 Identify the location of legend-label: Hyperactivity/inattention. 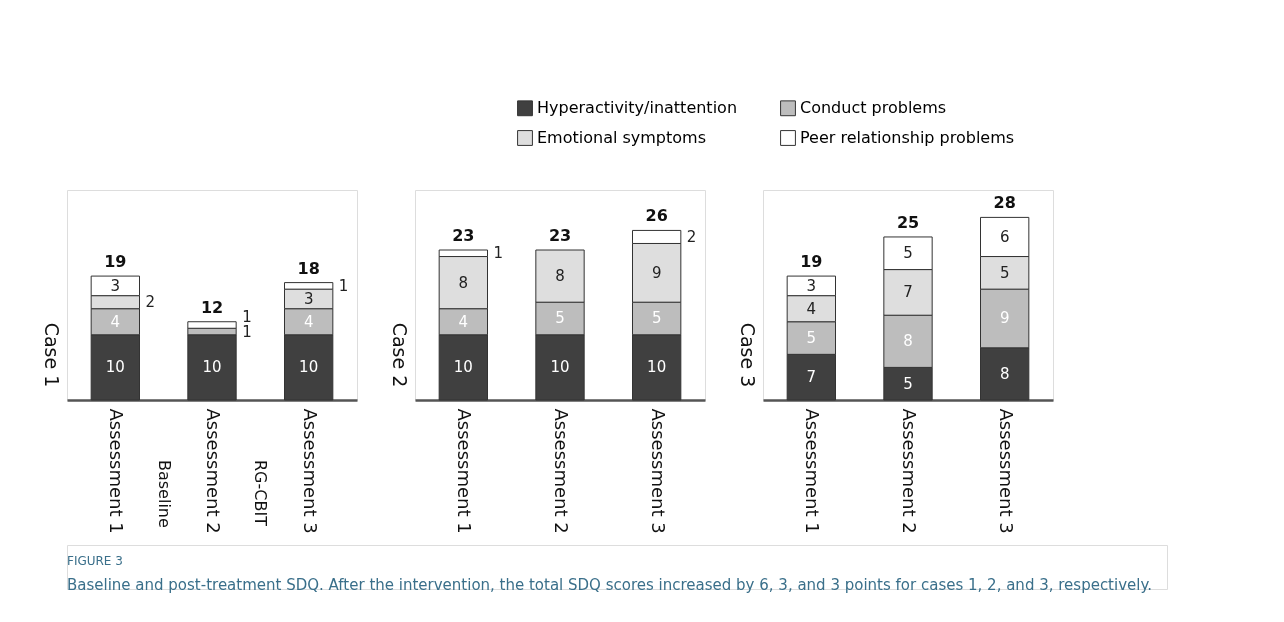
(637, 108).